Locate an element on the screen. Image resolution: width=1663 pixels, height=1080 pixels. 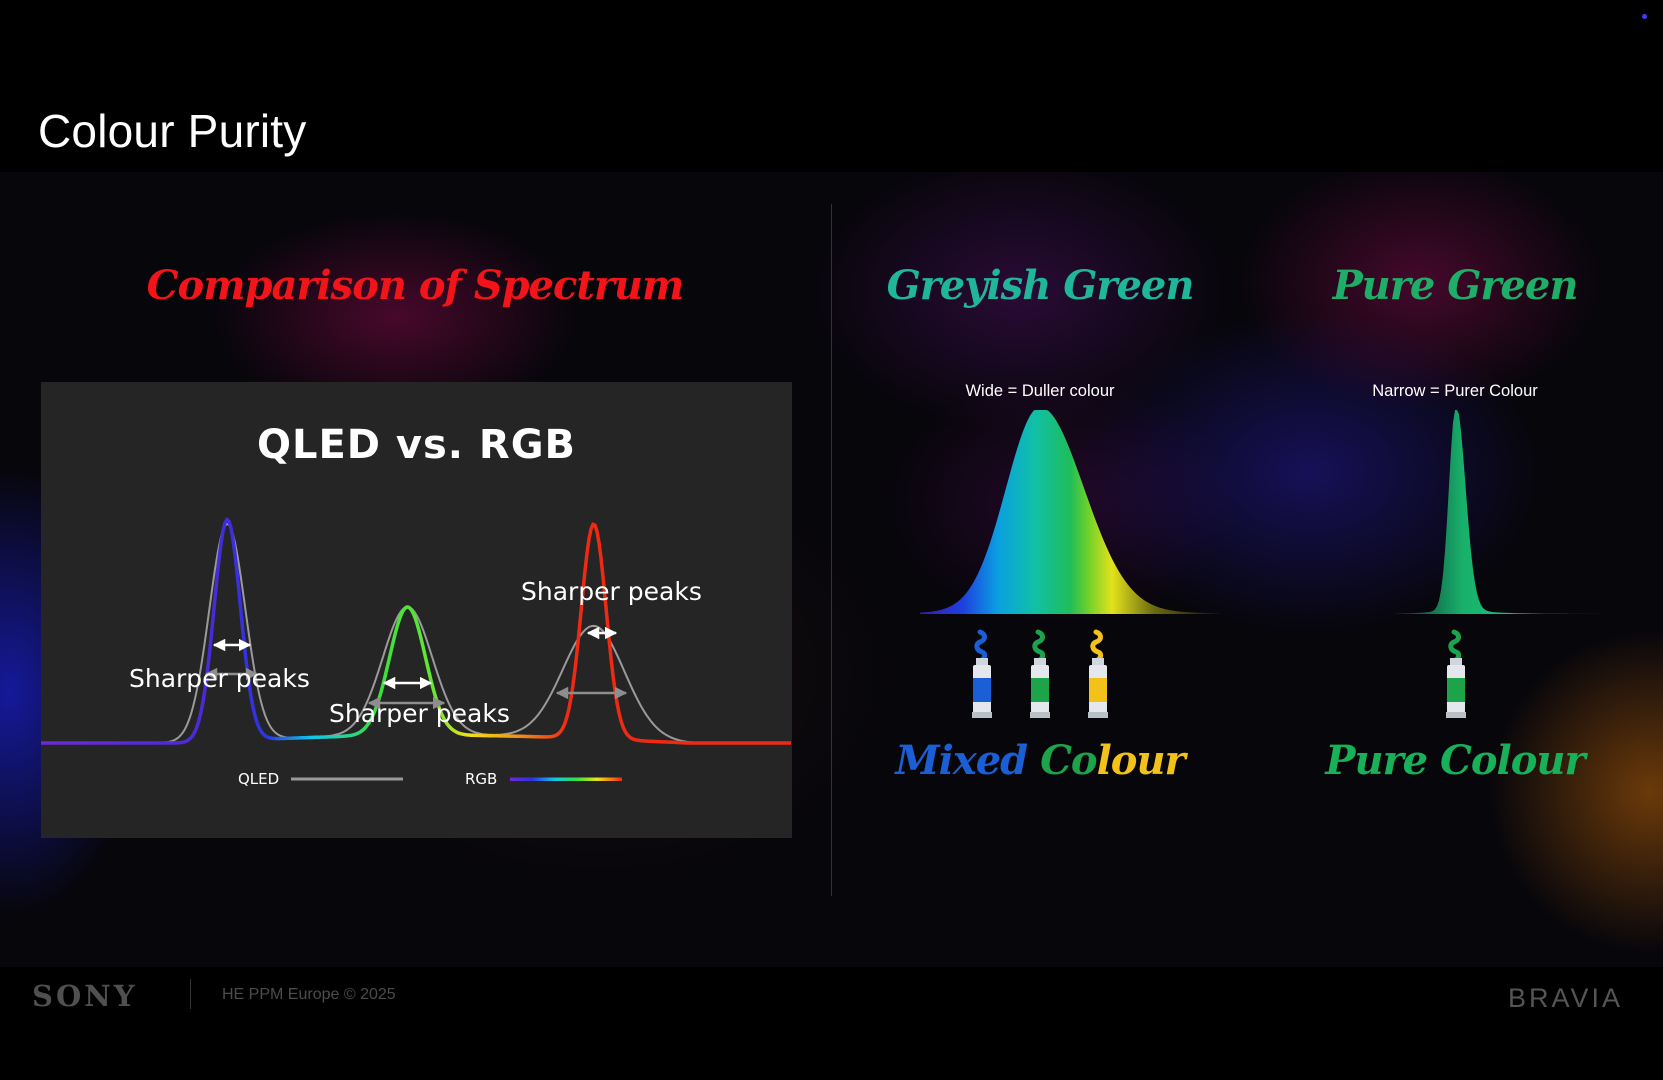
narrow-spectrum-curve is located at coordinates (1507, 512).